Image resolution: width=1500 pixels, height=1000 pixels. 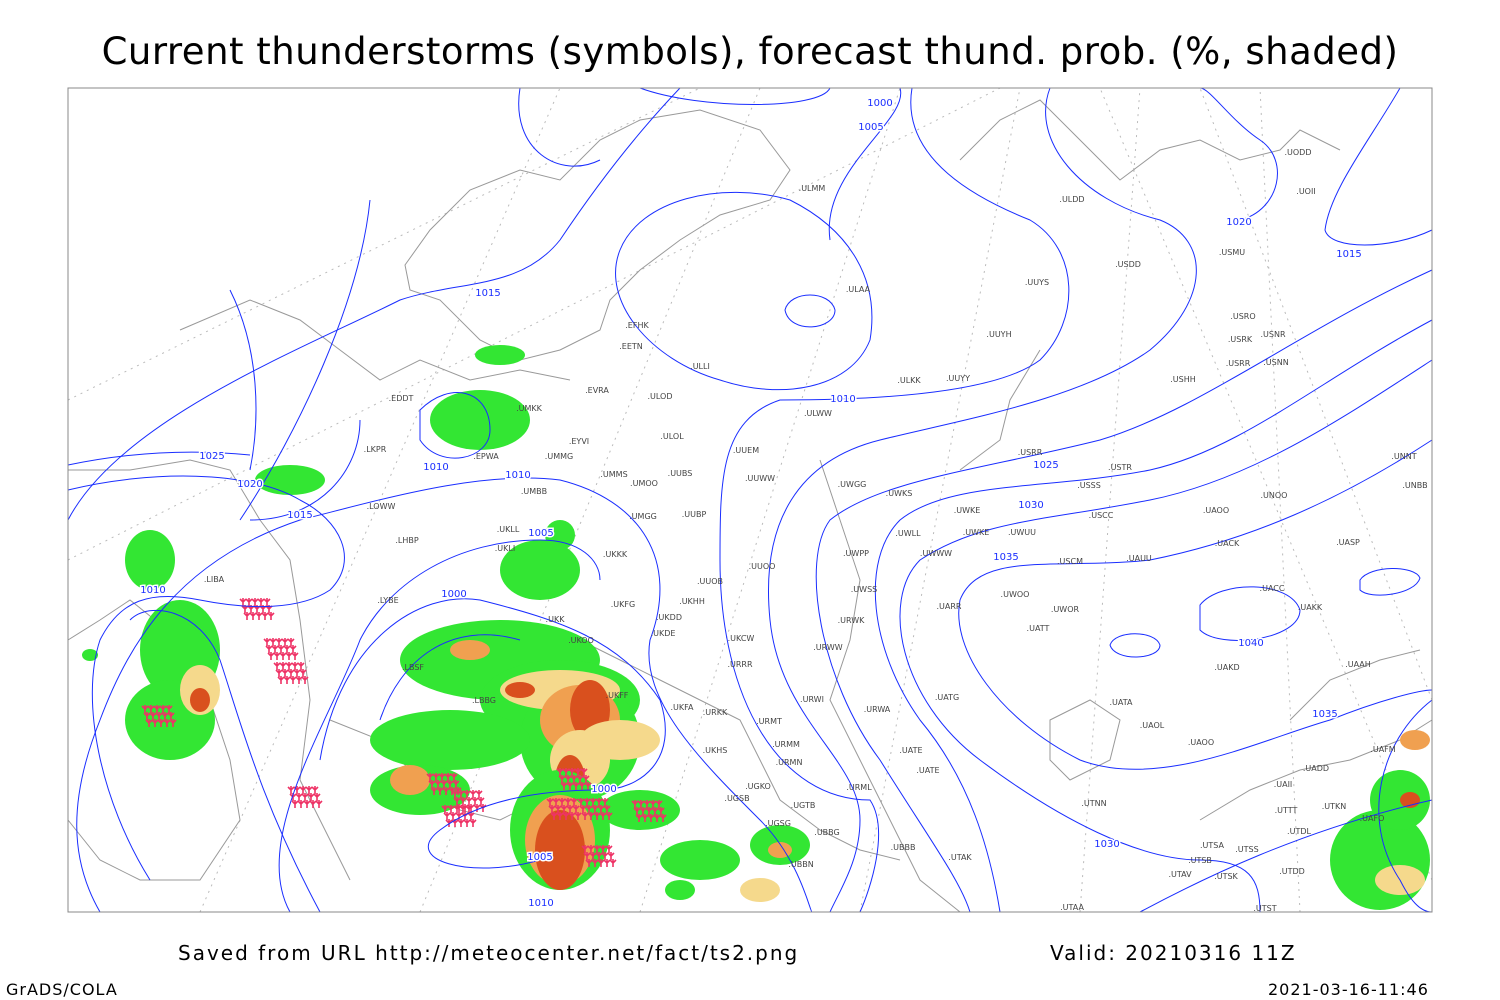 I want to click on station-label: .UWOO, so click(x=1015, y=594).